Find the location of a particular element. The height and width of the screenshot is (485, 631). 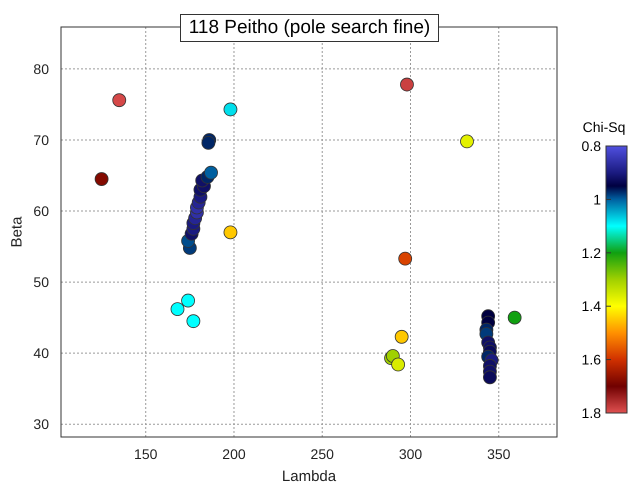

y-tick-label: 80 is located at coordinates (41, 68).